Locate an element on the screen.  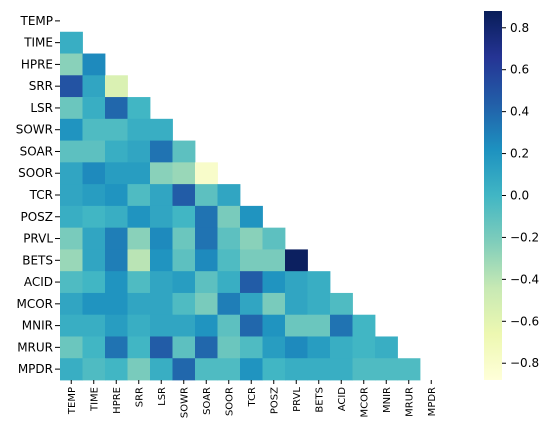
row-label-srr: SRR is located at coordinates (41, 86).